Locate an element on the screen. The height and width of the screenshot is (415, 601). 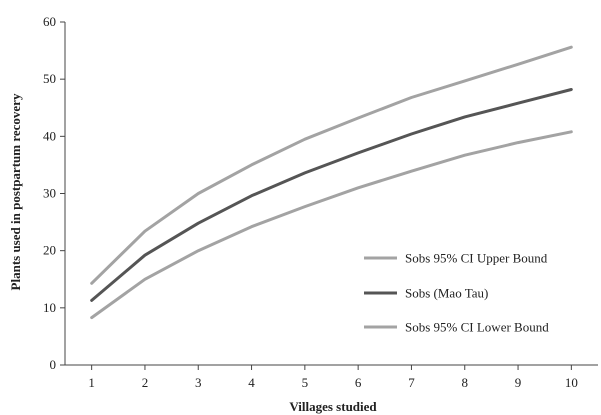
y-tick-label: 60 is located at coordinates (49, 21).